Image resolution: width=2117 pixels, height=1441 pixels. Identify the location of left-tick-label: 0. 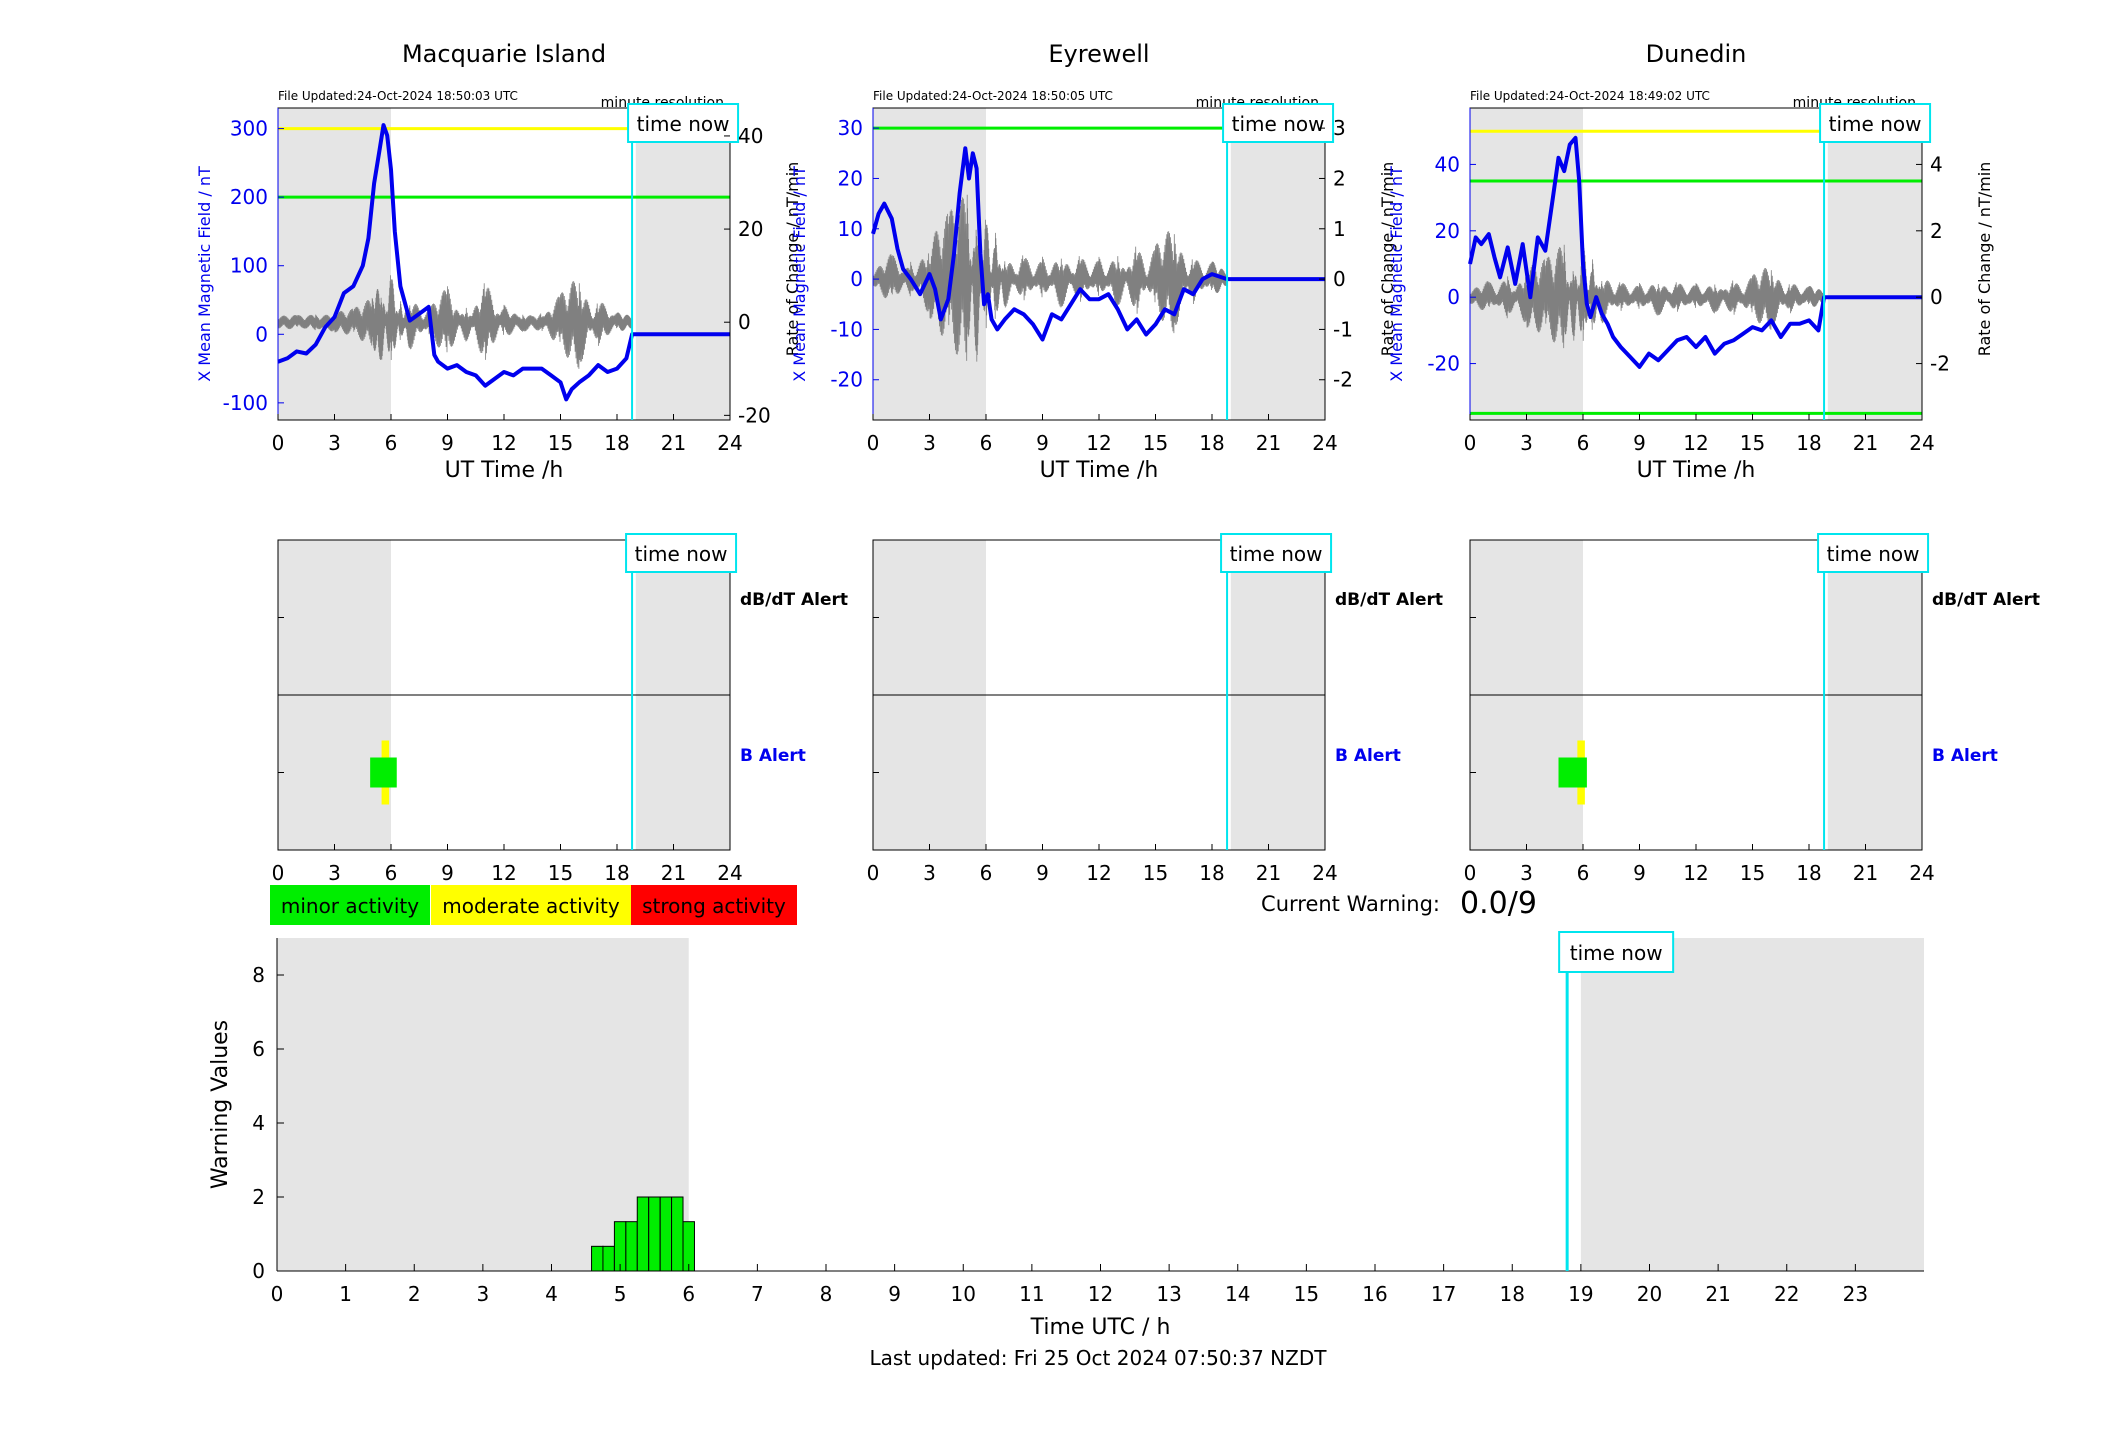
(1453, 297).